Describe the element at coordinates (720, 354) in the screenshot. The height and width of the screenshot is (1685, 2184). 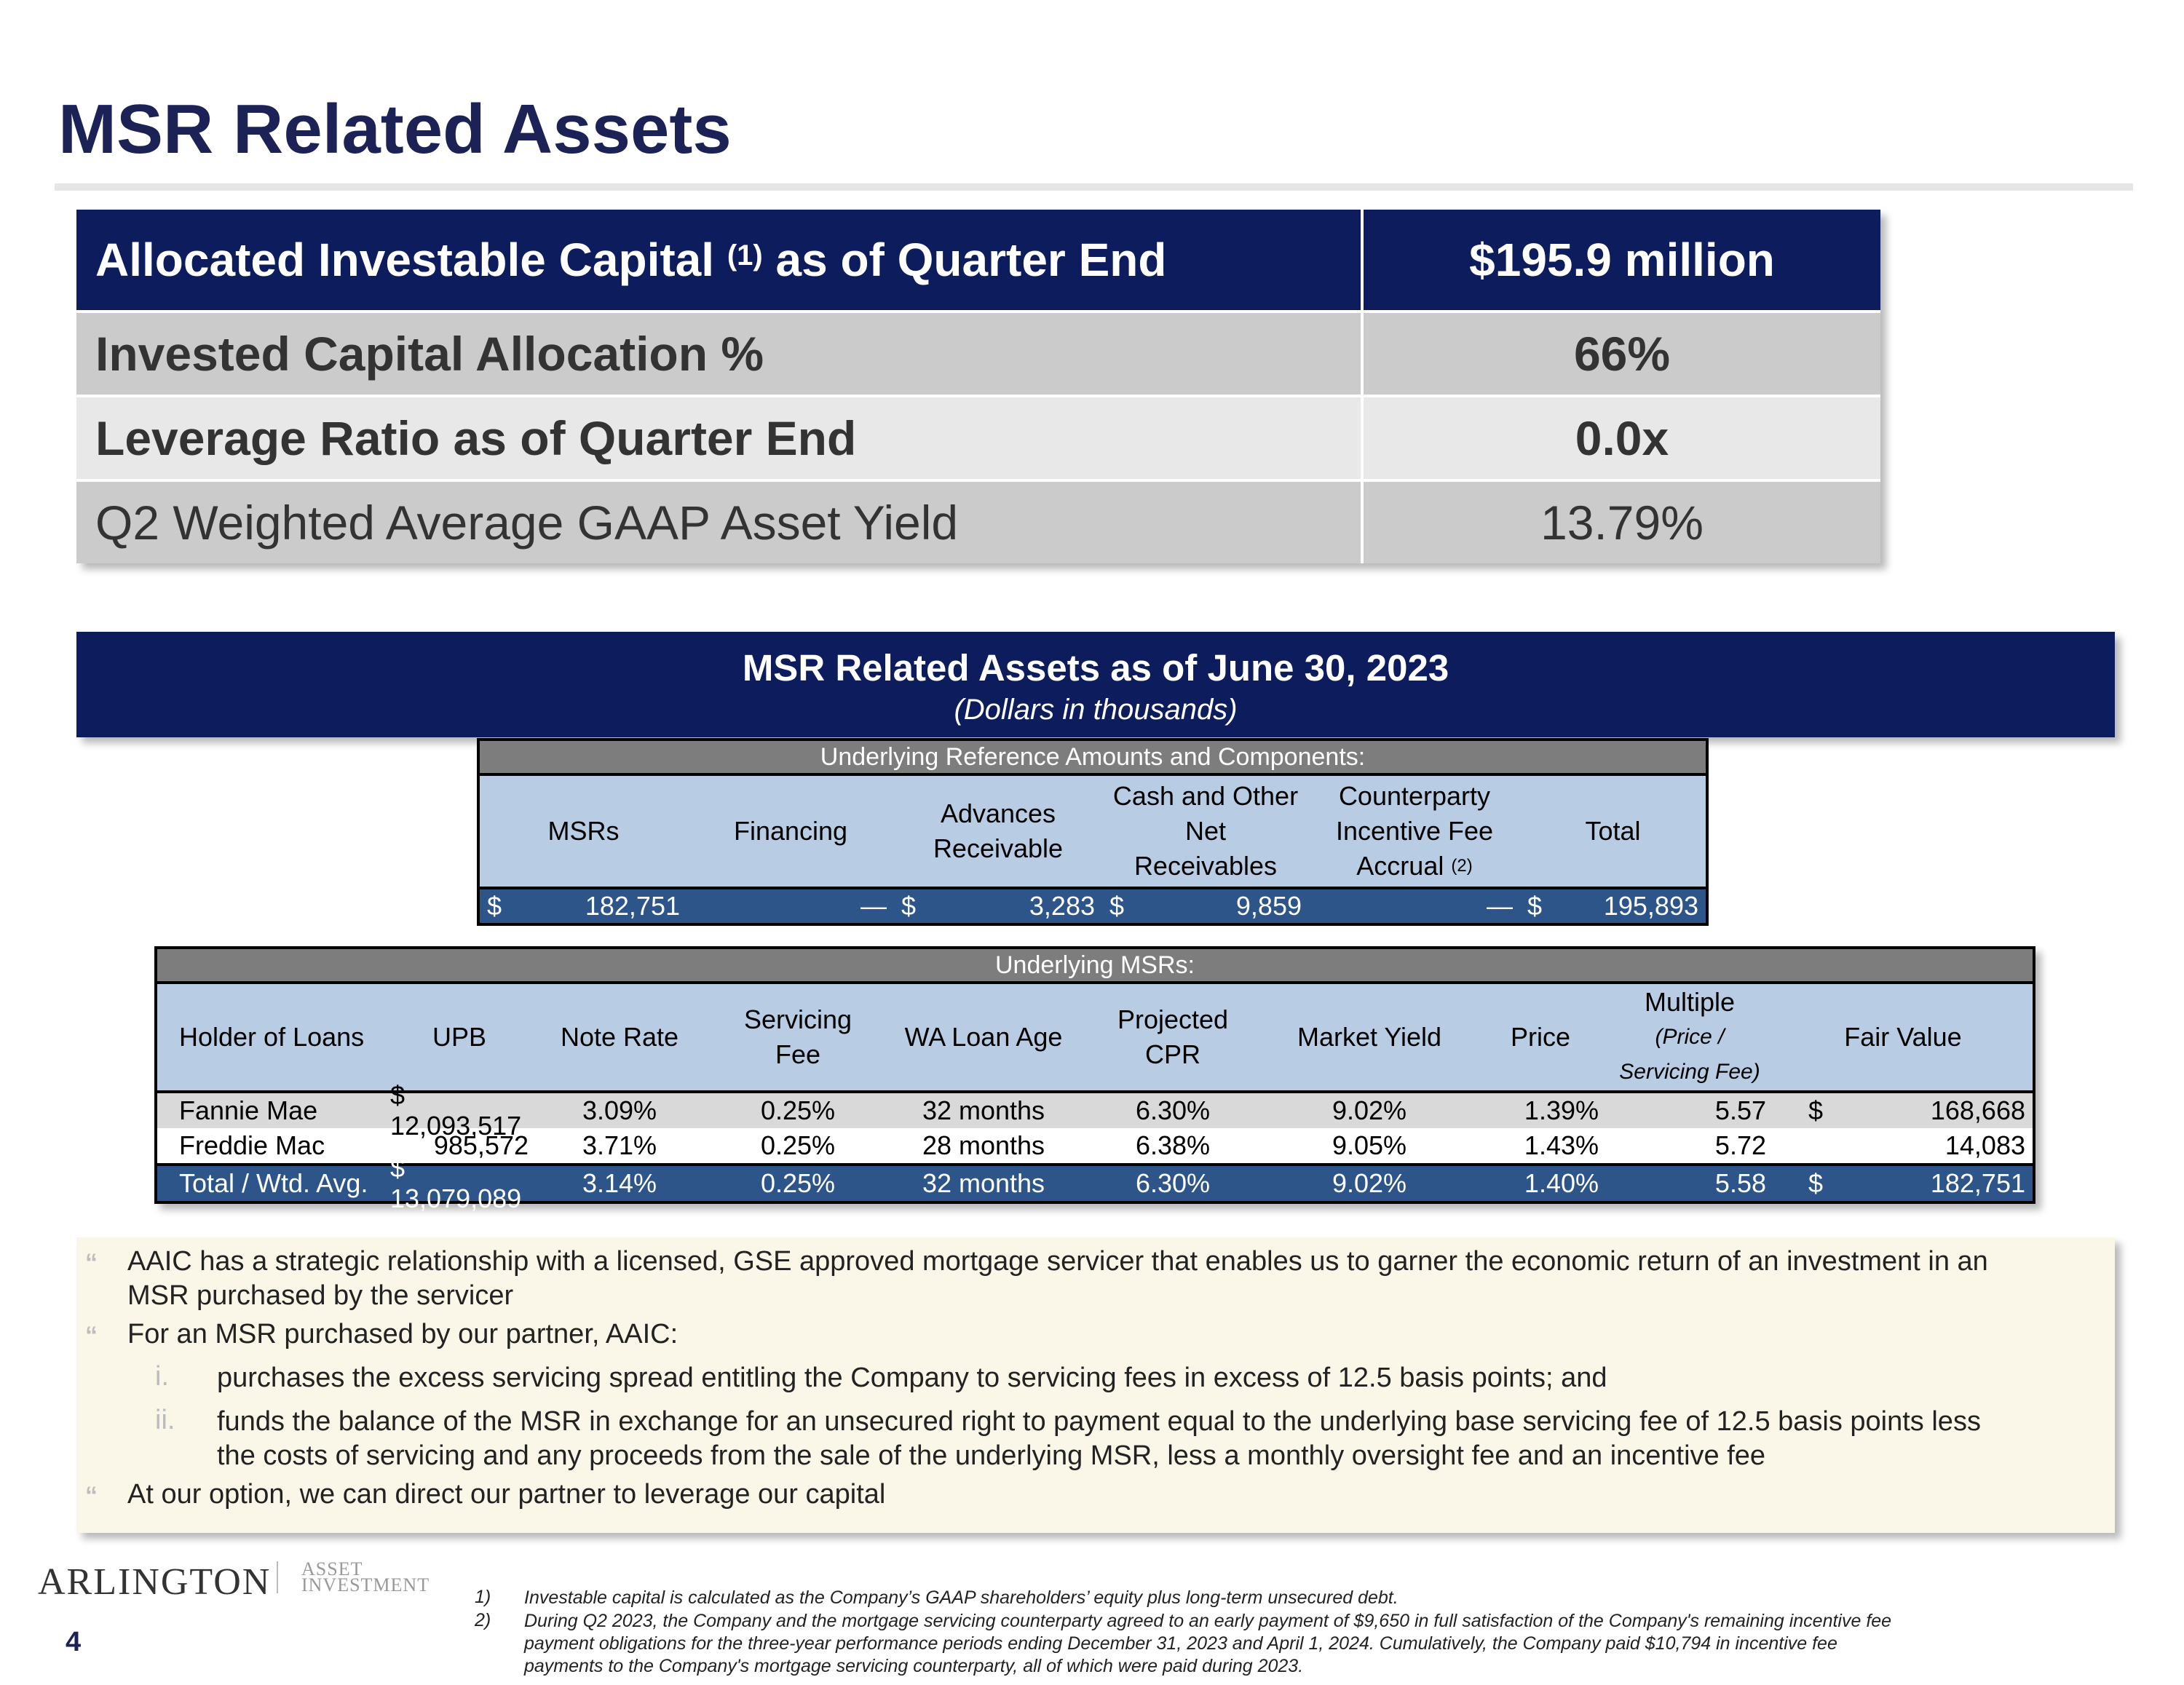
I see `summary-label: Invested Capital Allocation %` at that location.